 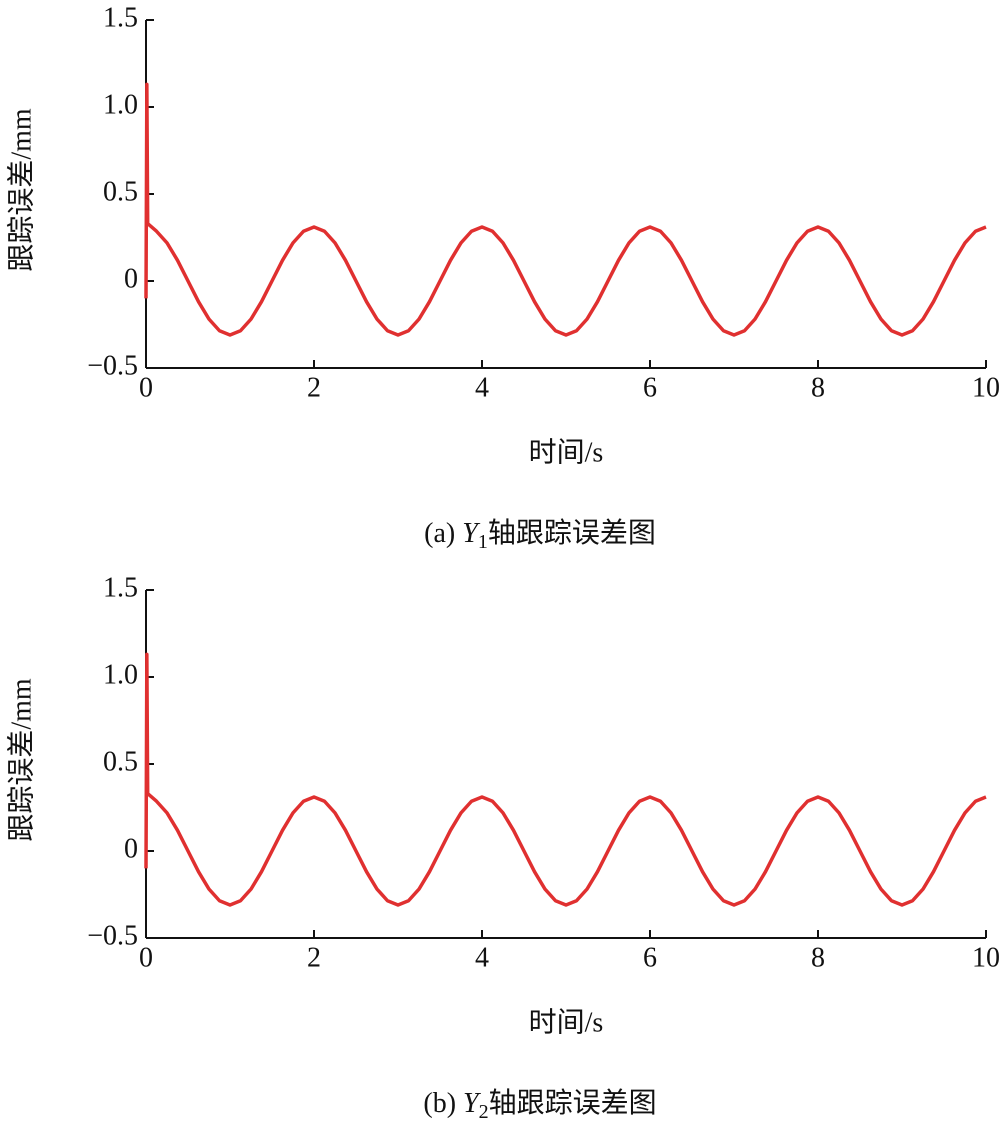 I want to click on caption-prefix: (a), so click(x=443, y=533).